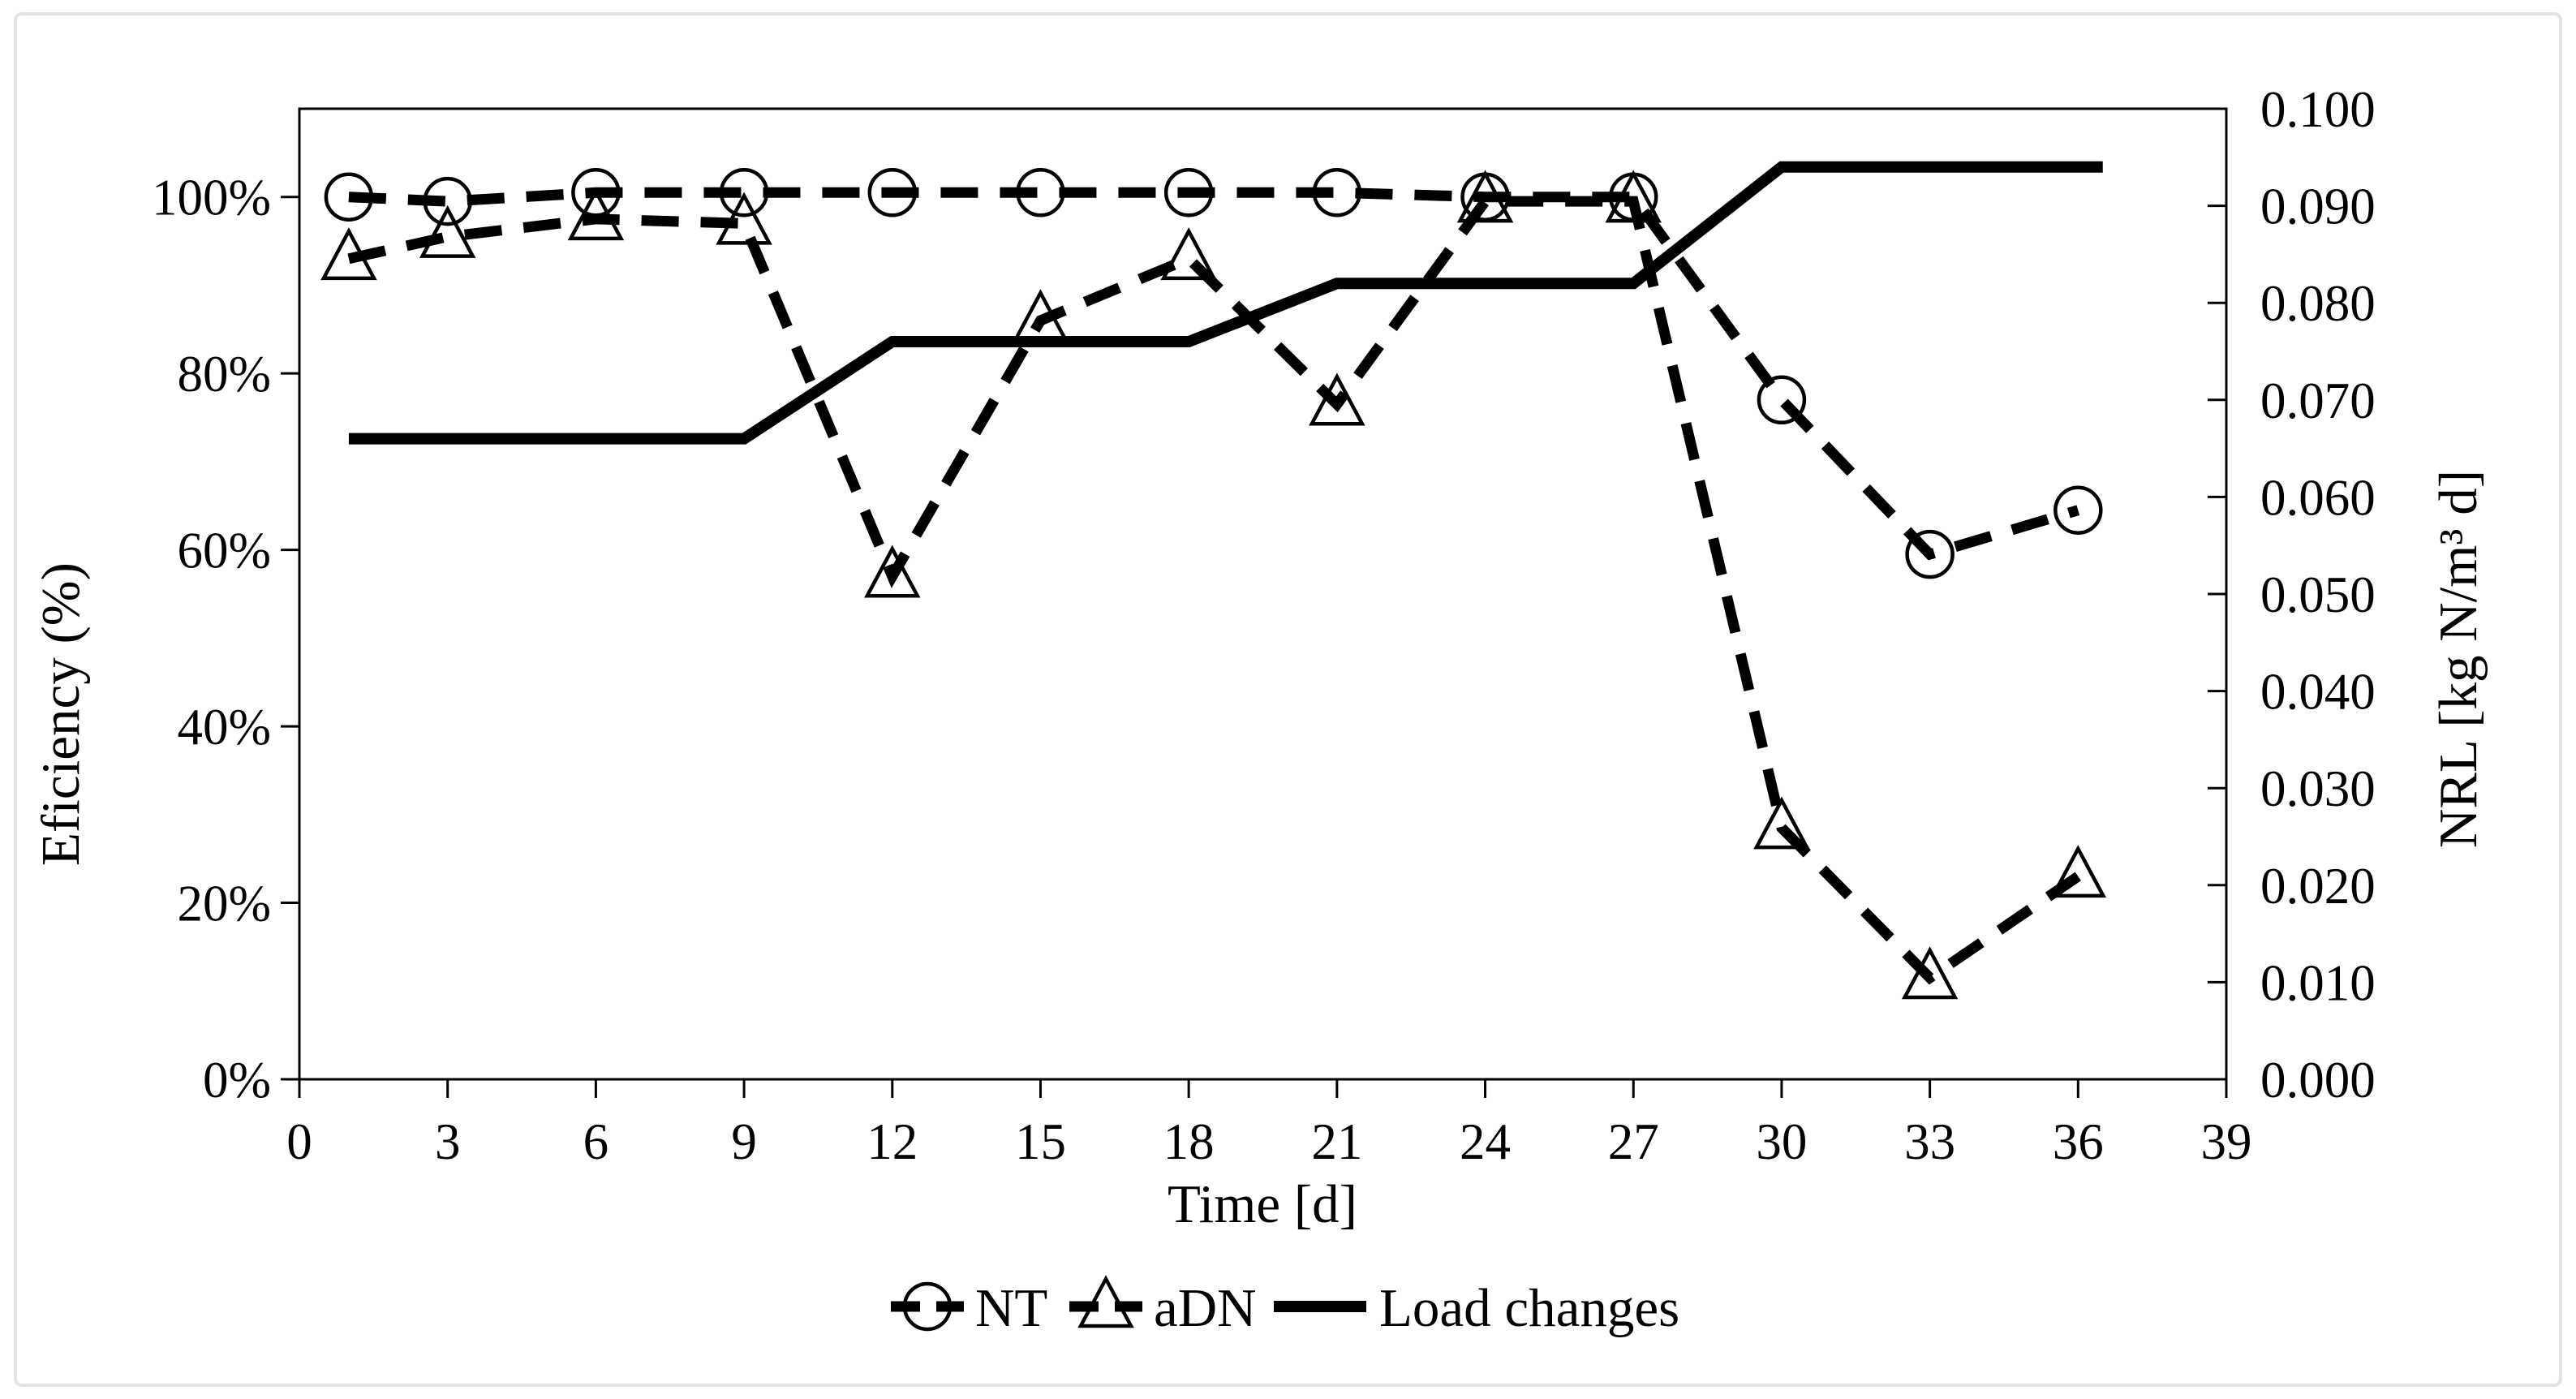 The width and height of the screenshot is (2576, 1399). Describe the element at coordinates (299, 1141) in the screenshot. I see `x-axis-tick-label: 0` at that location.